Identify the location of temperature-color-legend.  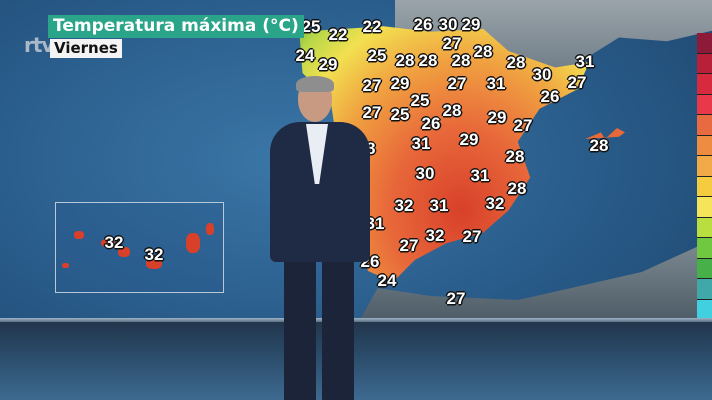
(704, 176).